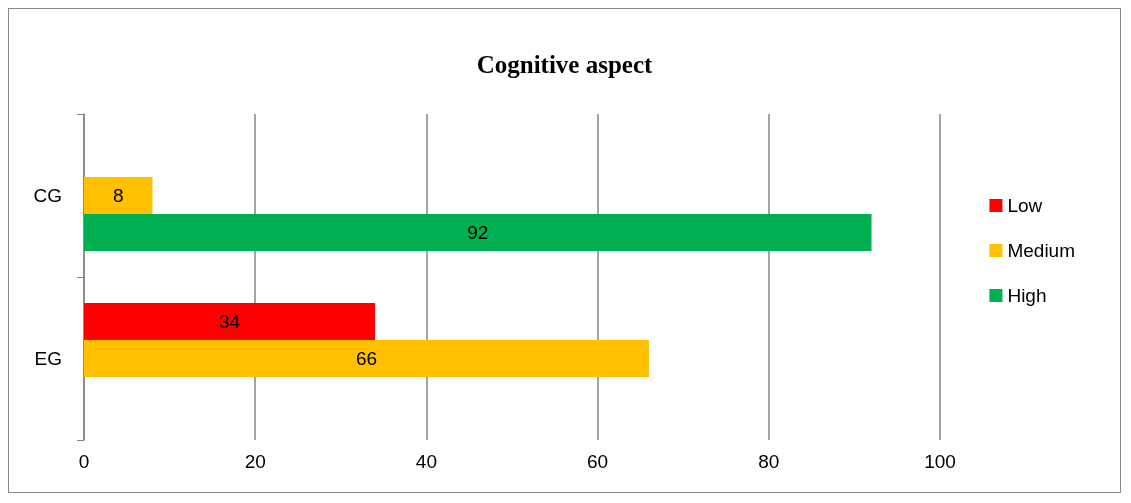 The width and height of the screenshot is (1131, 503). What do you see at coordinates (426, 461) in the screenshot?
I see `x-tick-label: 40` at bounding box center [426, 461].